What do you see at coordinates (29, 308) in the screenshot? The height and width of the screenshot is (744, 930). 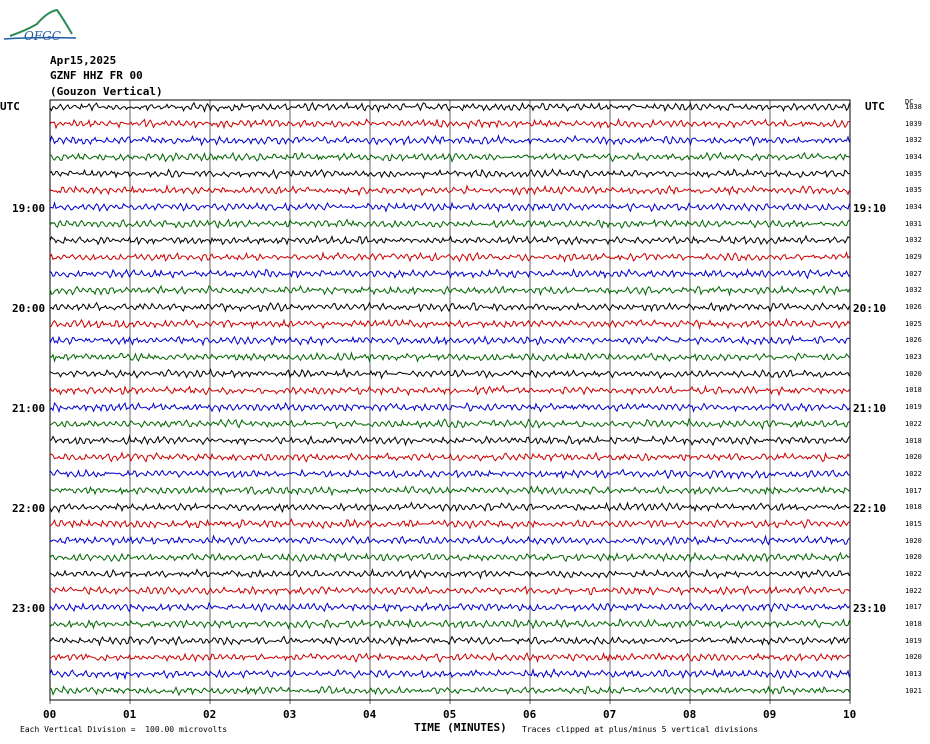 I see `left-hour-label: 20:00` at bounding box center [29, 308].